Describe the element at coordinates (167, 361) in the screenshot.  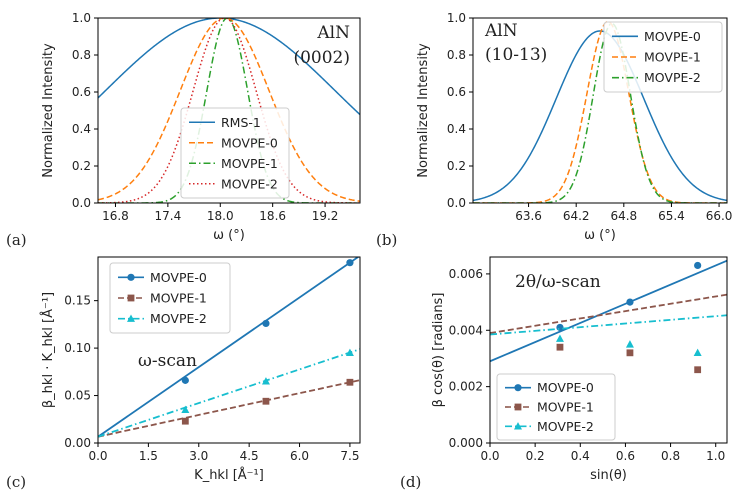
I see `panel-annotation: ω-scan` at that location.